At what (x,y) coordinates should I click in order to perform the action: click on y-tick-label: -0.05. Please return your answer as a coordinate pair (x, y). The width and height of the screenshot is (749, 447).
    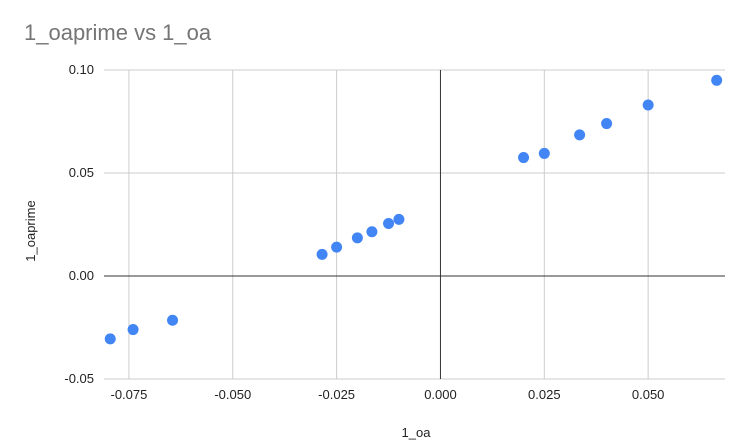
    Looking at the image, I should click on (79, 378).